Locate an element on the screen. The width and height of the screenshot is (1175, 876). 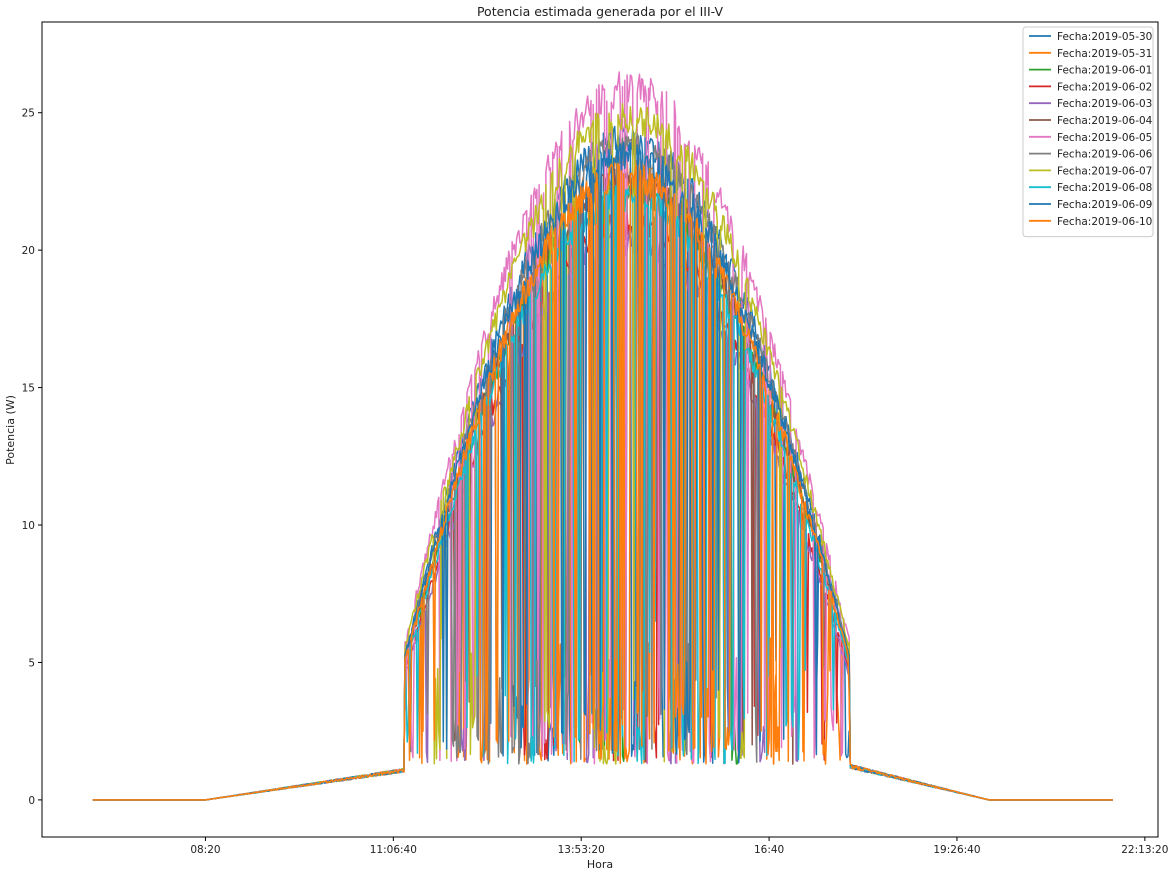
legend-entry: Fecha:2019-06-05 is located at coordinates (1104, 138).